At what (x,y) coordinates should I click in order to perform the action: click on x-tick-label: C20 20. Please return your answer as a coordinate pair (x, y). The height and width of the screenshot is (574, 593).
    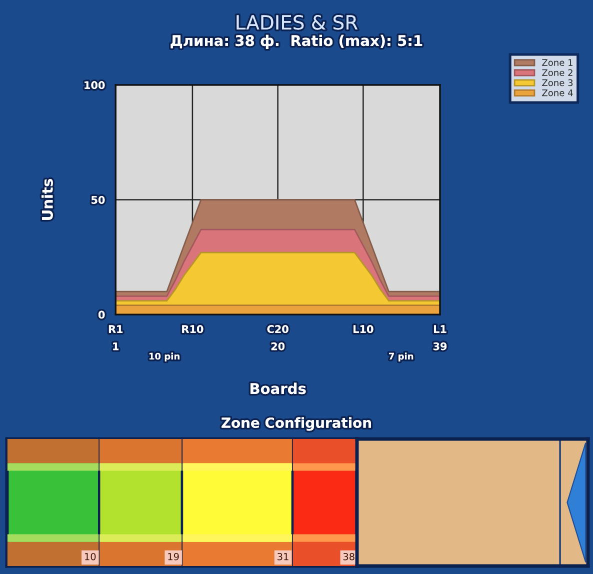
    Looking at the image, I should click on (277, 337).